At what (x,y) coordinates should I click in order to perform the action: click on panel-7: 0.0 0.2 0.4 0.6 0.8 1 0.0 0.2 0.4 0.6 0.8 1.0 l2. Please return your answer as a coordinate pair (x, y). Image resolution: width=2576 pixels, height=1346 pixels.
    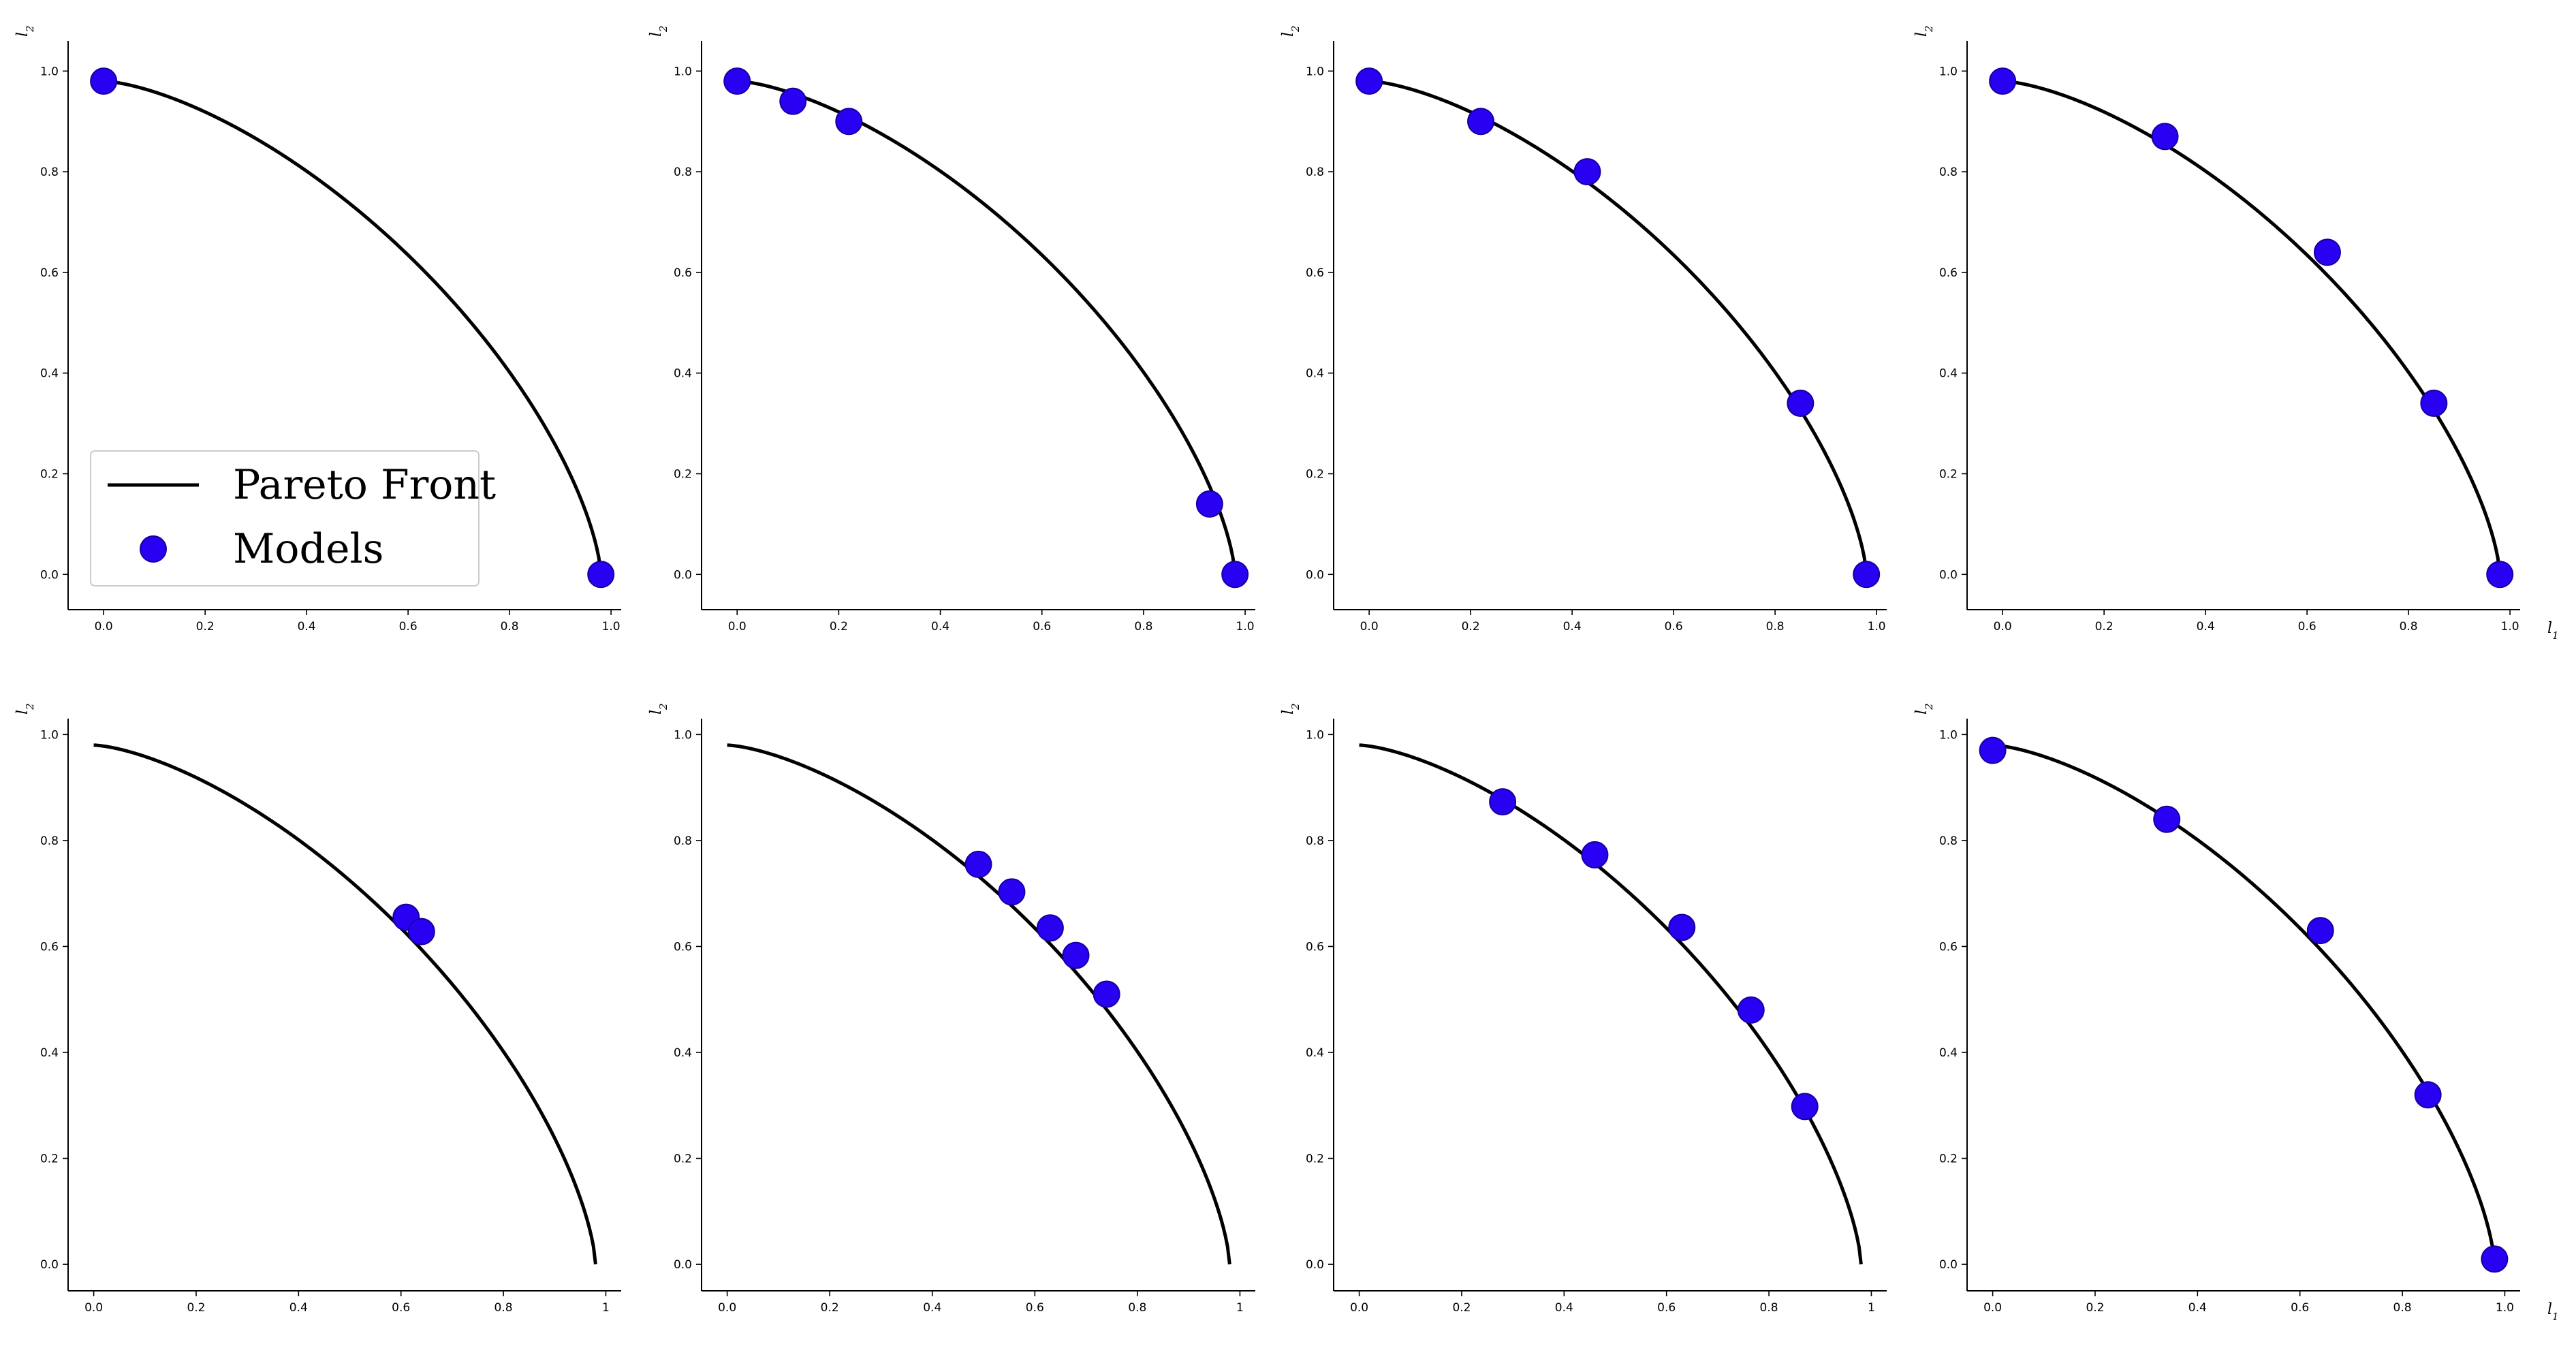
    Looking at the image, I should click on (1583, 1009).